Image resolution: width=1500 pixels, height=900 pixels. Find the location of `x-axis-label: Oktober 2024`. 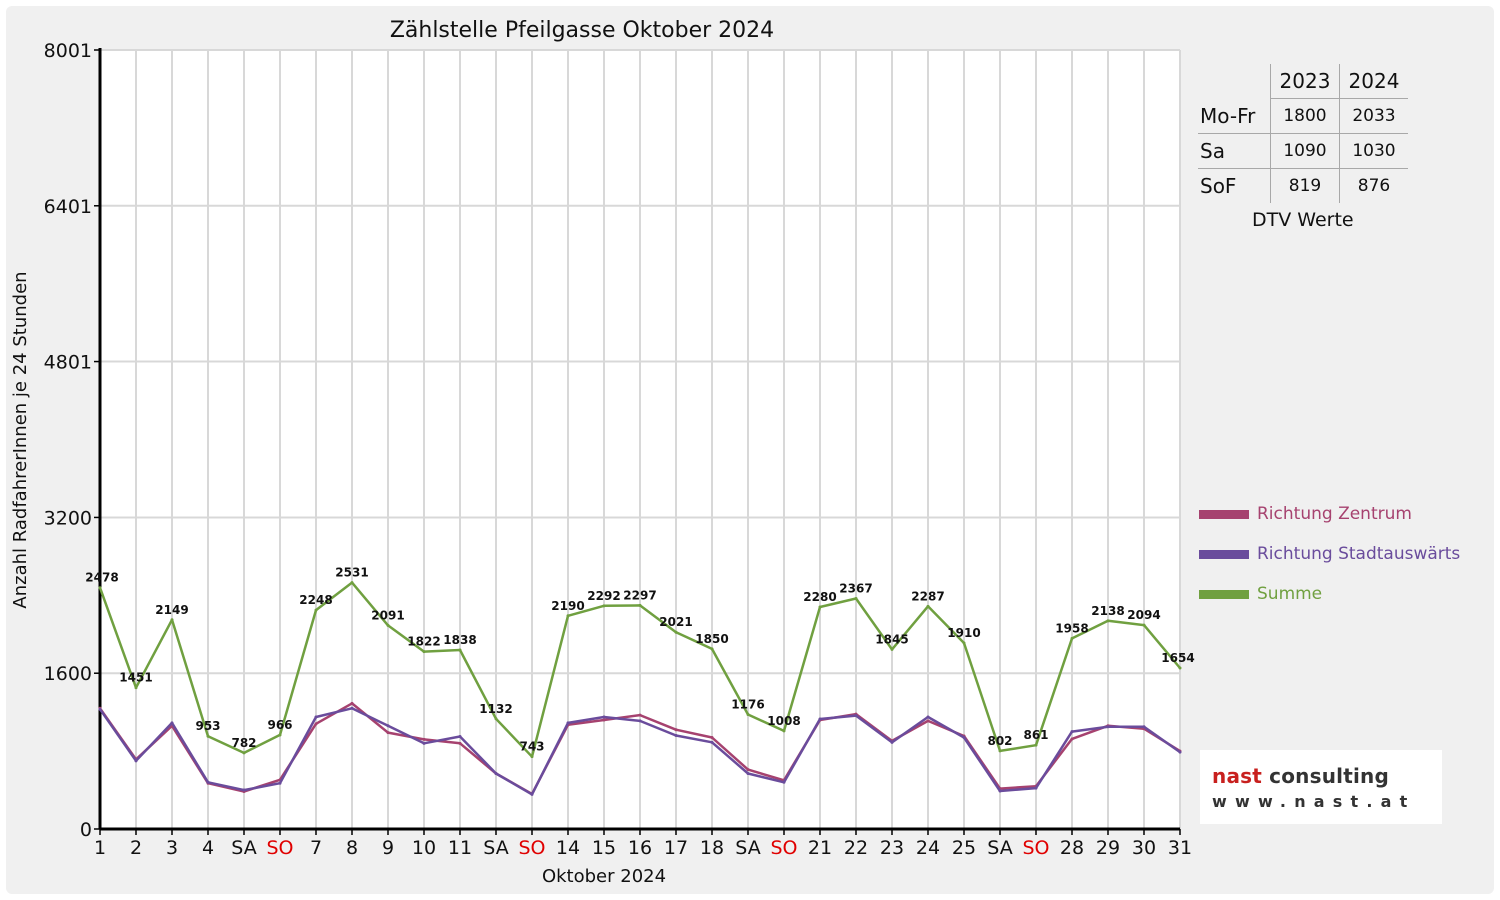

x-axis-label: Oktober 2024 is located at coordinates (604, 876).